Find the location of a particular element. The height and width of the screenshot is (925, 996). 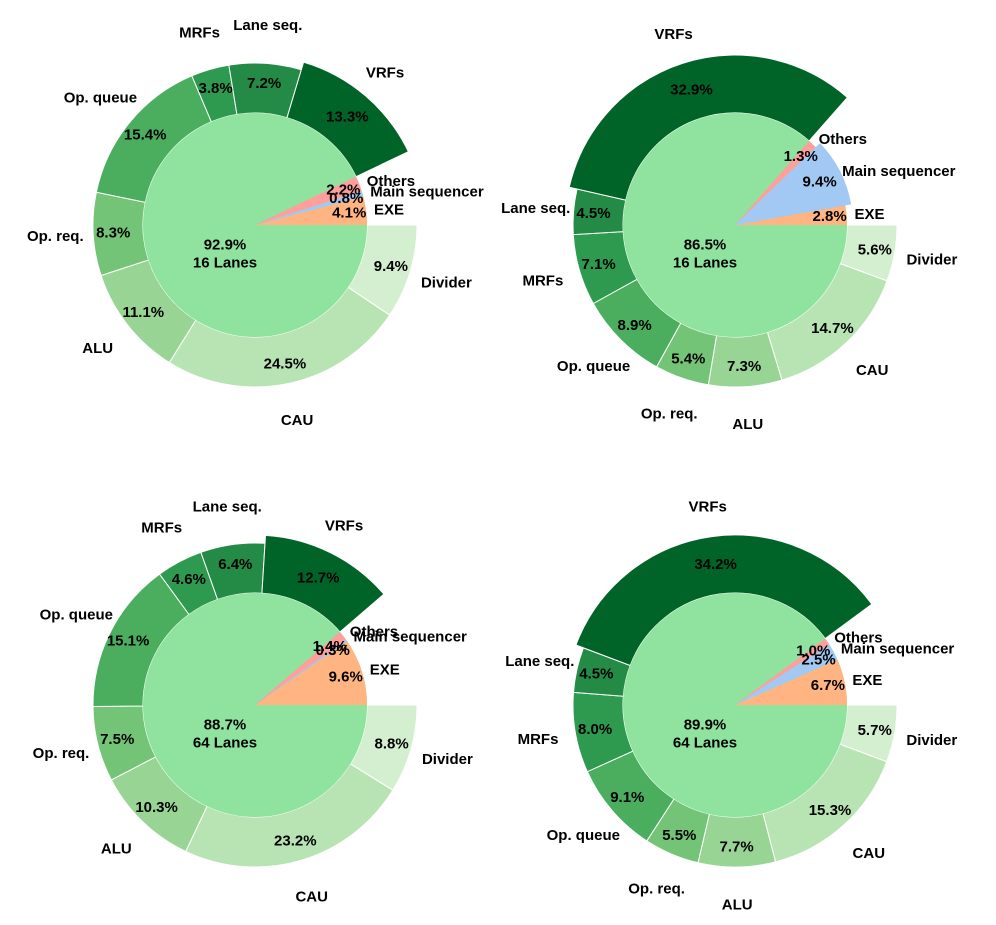

outer-label-divider: 5.7% is located at coordinates (875, 730).